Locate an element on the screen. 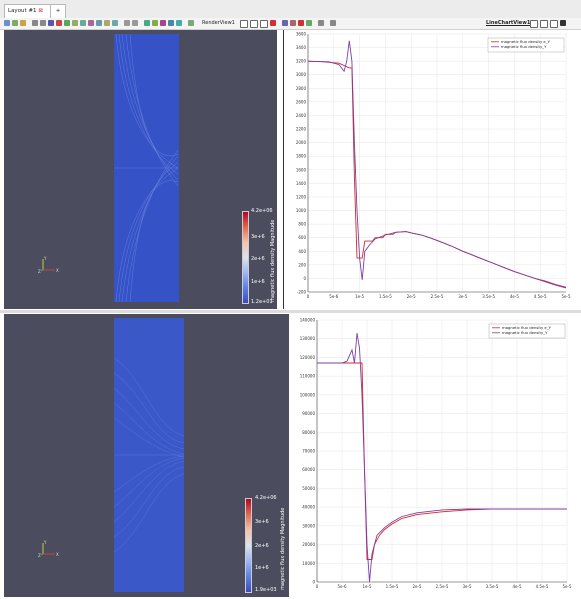 The height and width of the screenshot is (599, 581). y-tick-label: 130000 is located at coordinates (308, 338).